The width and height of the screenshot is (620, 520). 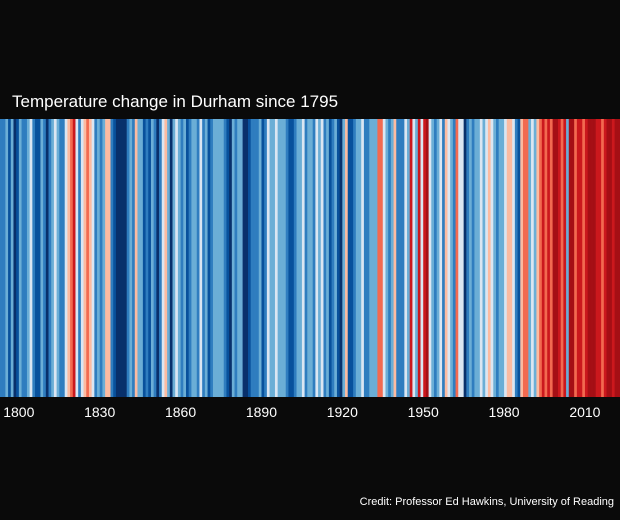 What do you see at coordinates (357, 258) in the screenshot?
I see `stripe-1927` at bounding box center [357, 258].